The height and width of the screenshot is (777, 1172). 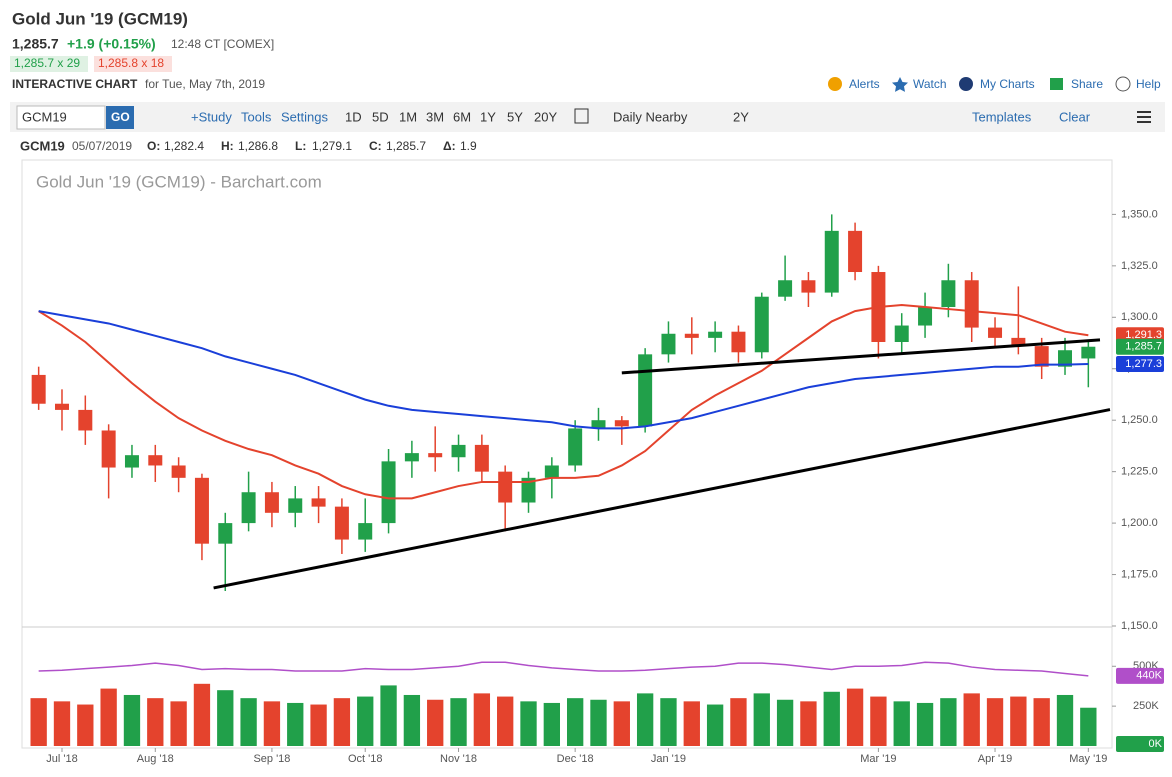 I want to click on symbol-input, so click(x=61, y=117).